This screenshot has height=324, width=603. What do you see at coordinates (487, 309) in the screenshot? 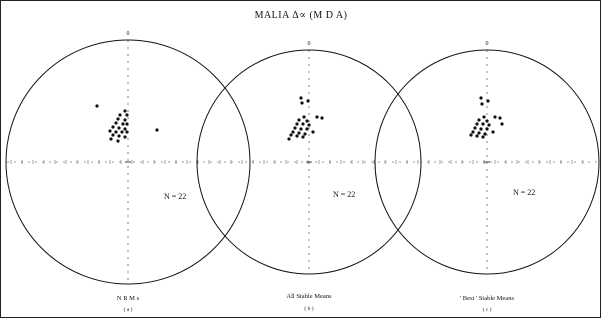
I see `sublabel-c: ( c )` at bounding box center [487, 309].